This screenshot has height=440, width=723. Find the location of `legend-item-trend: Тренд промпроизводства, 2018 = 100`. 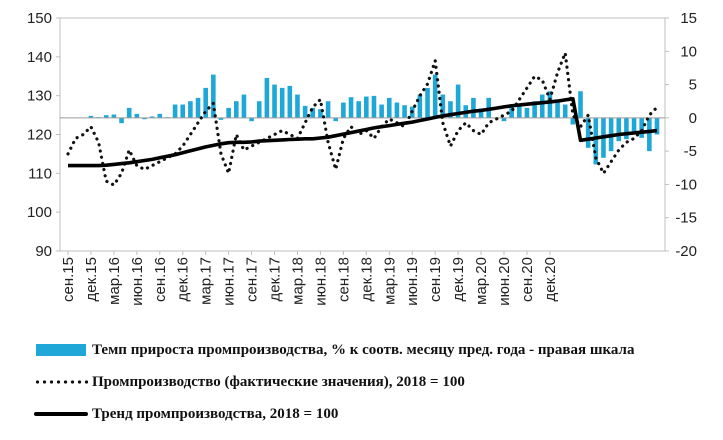

legend-item-trend: Тренд промпроизводства, 2018 = 100 is located at coordinates (370, 414).